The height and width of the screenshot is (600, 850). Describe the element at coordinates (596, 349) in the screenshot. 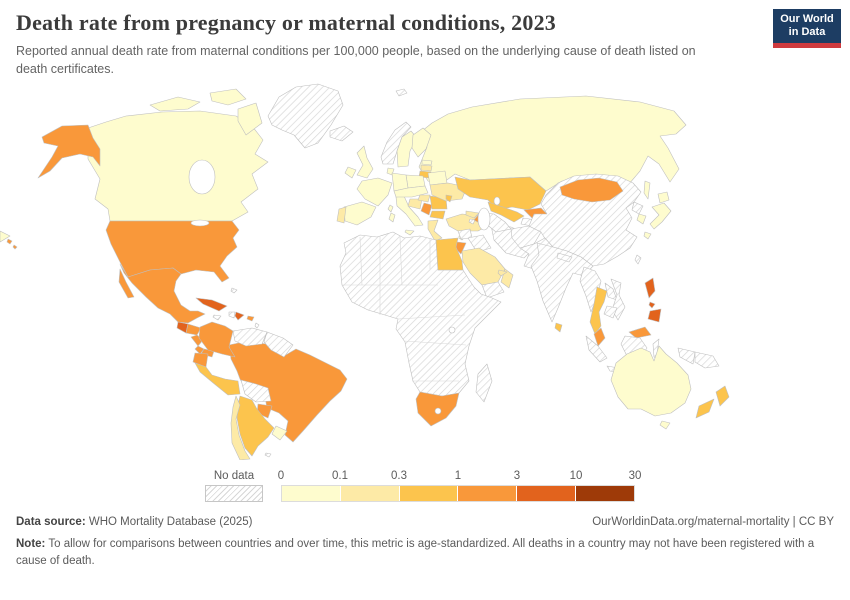

I see `country-indonesia-sumatra` at that location.